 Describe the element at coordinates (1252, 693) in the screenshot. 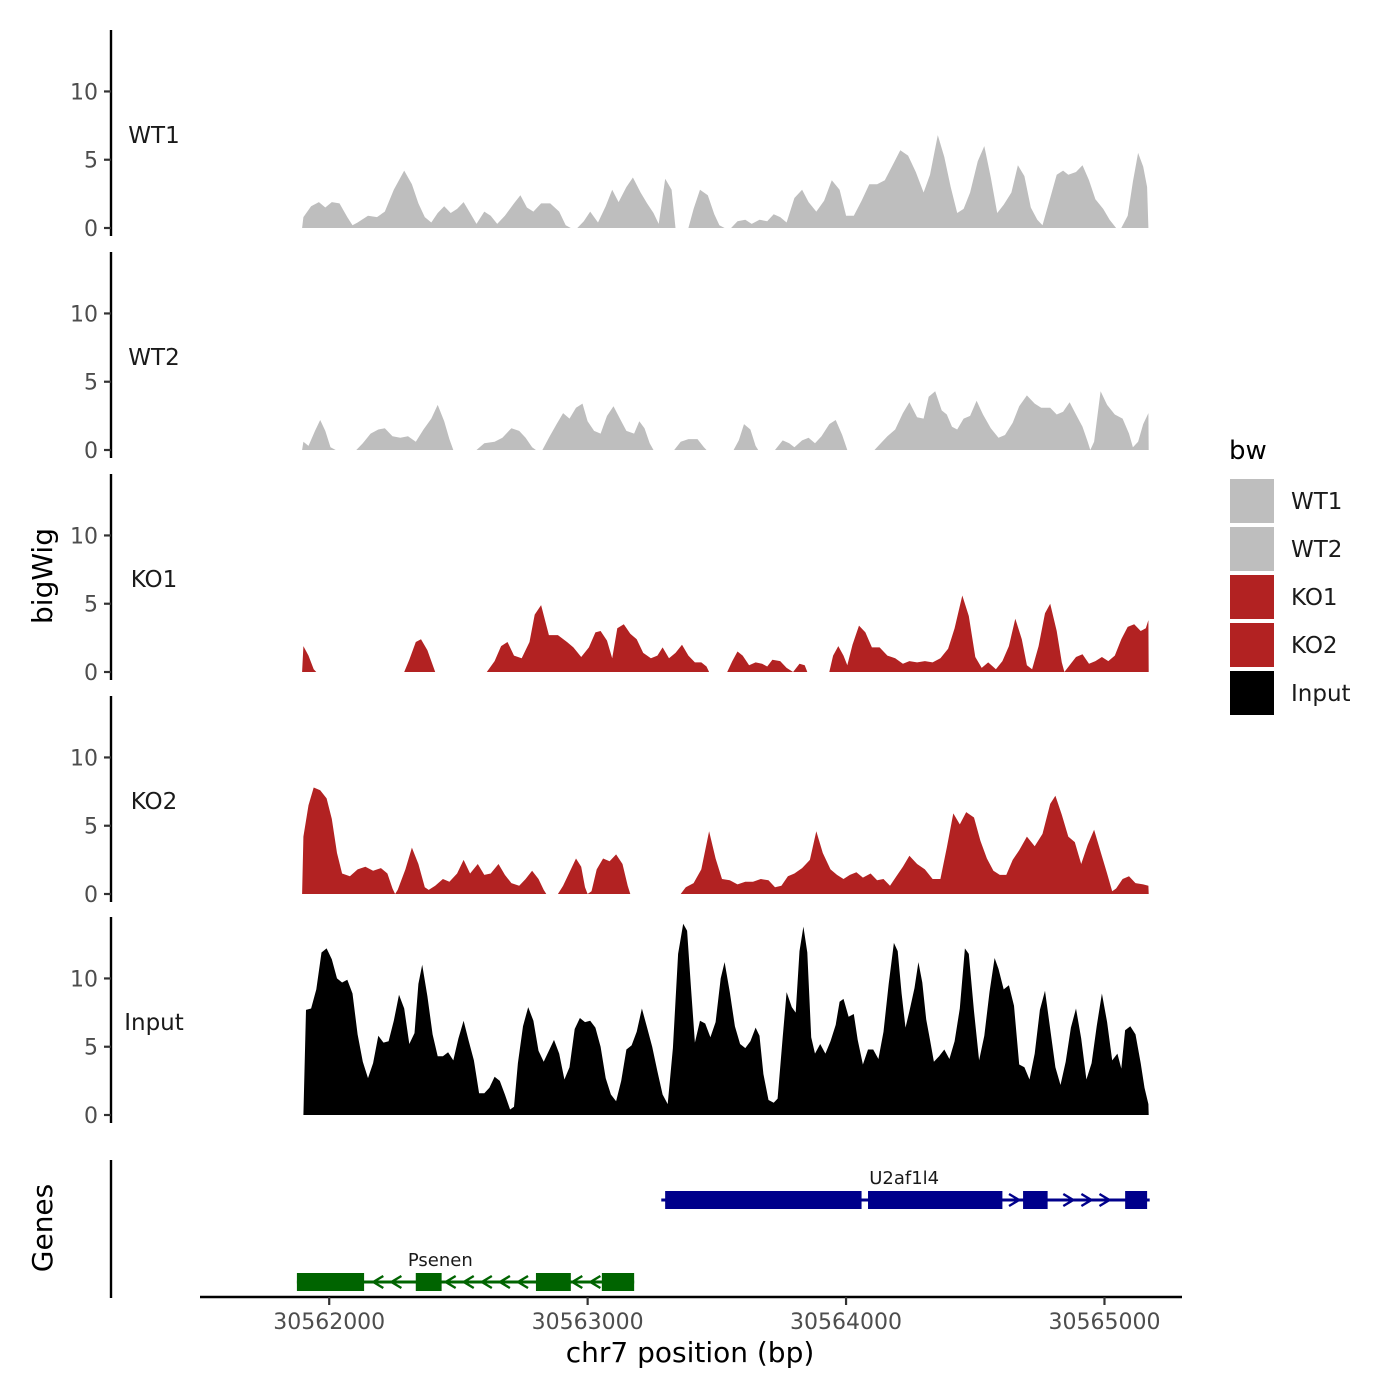

I see `legend-key-input` at that location.